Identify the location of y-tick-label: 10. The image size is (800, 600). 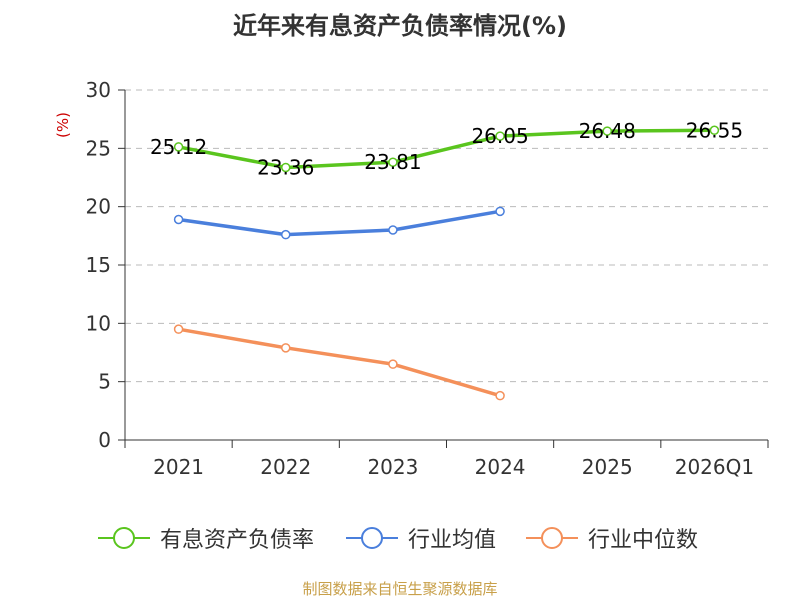
(98, 323).